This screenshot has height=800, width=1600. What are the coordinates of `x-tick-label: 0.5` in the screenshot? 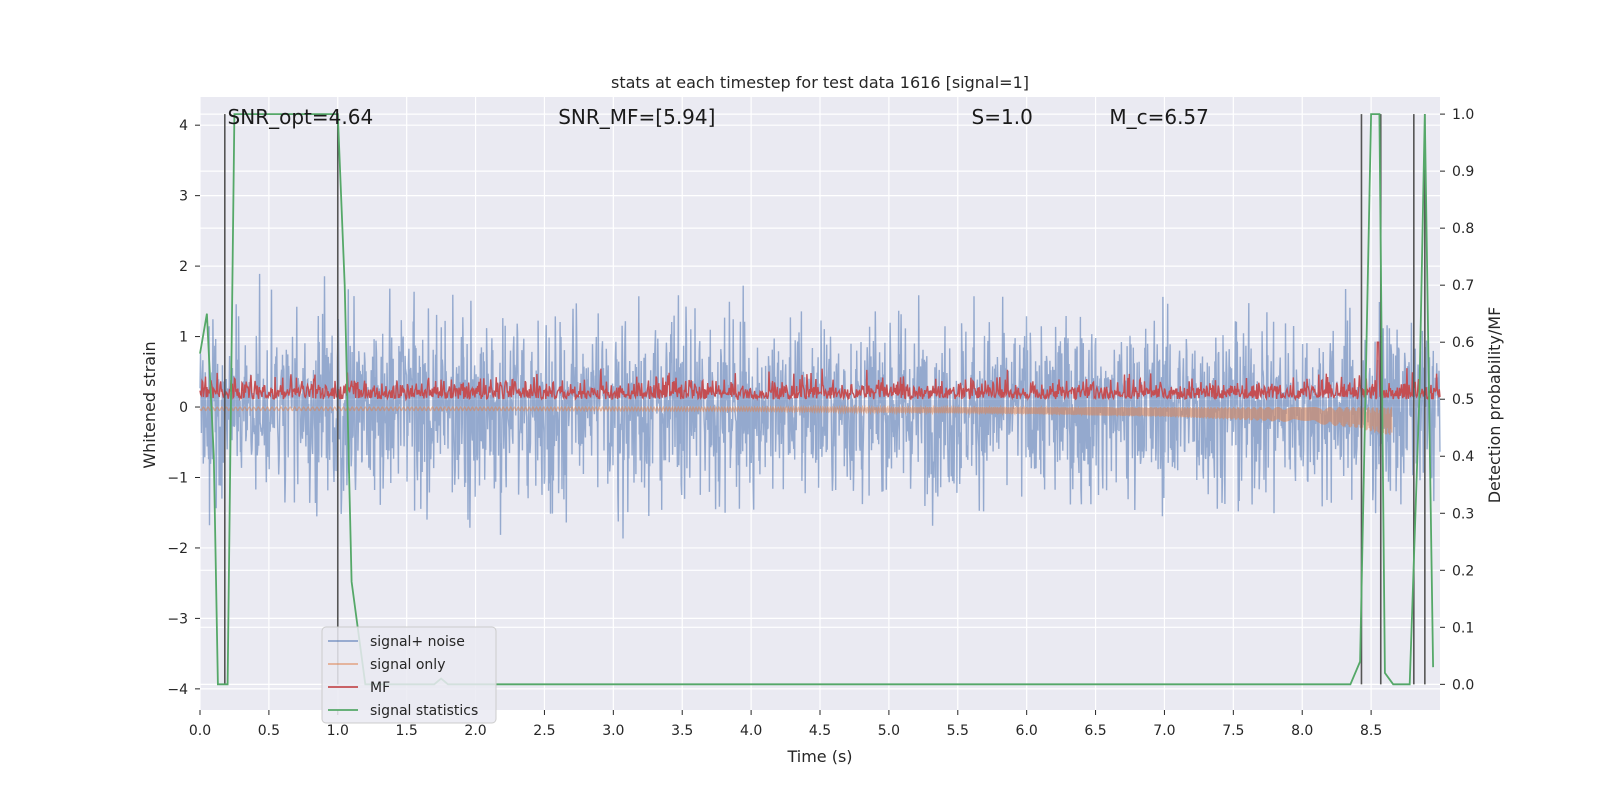 It's located at (269, 731).